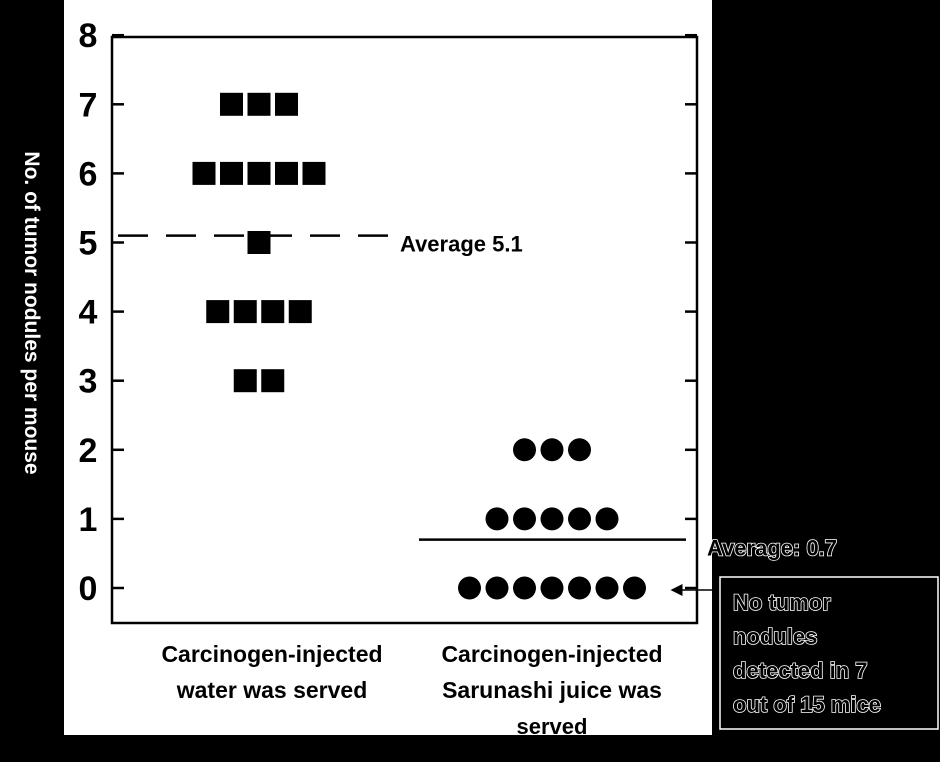 Image resolution: width=940 pixels, height=762 pixels. I want to click on y-tick-label: 1, so click(88, 520).